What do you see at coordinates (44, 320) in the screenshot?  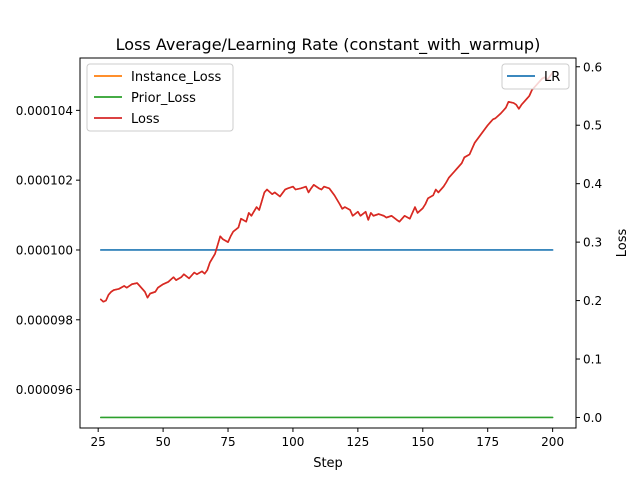 I see `y-left-tick-label: 0.000098` at bounding box center [44, 320].